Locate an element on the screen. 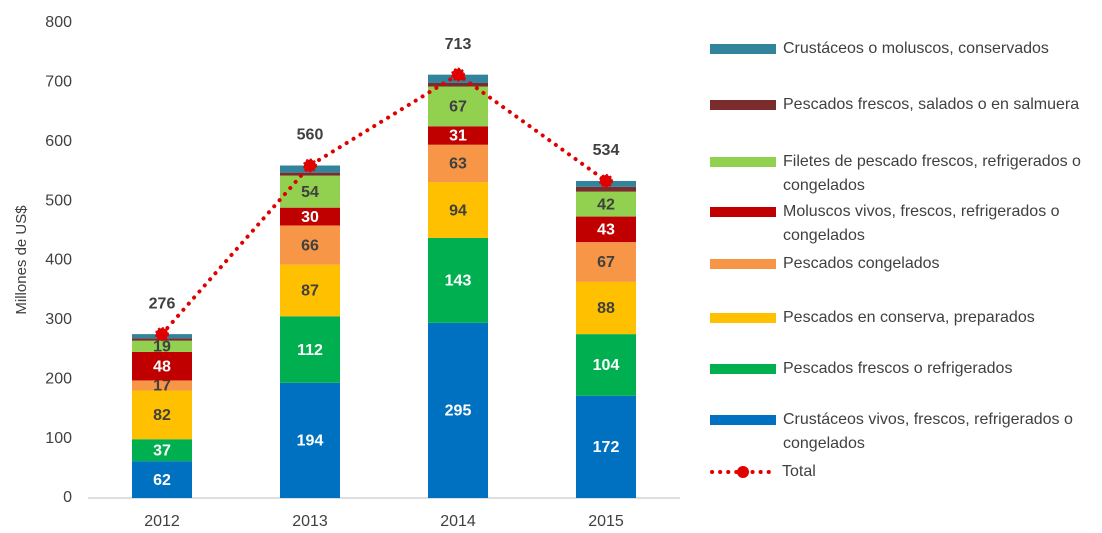  total-label: 276 is located at coordinates (162, 303).